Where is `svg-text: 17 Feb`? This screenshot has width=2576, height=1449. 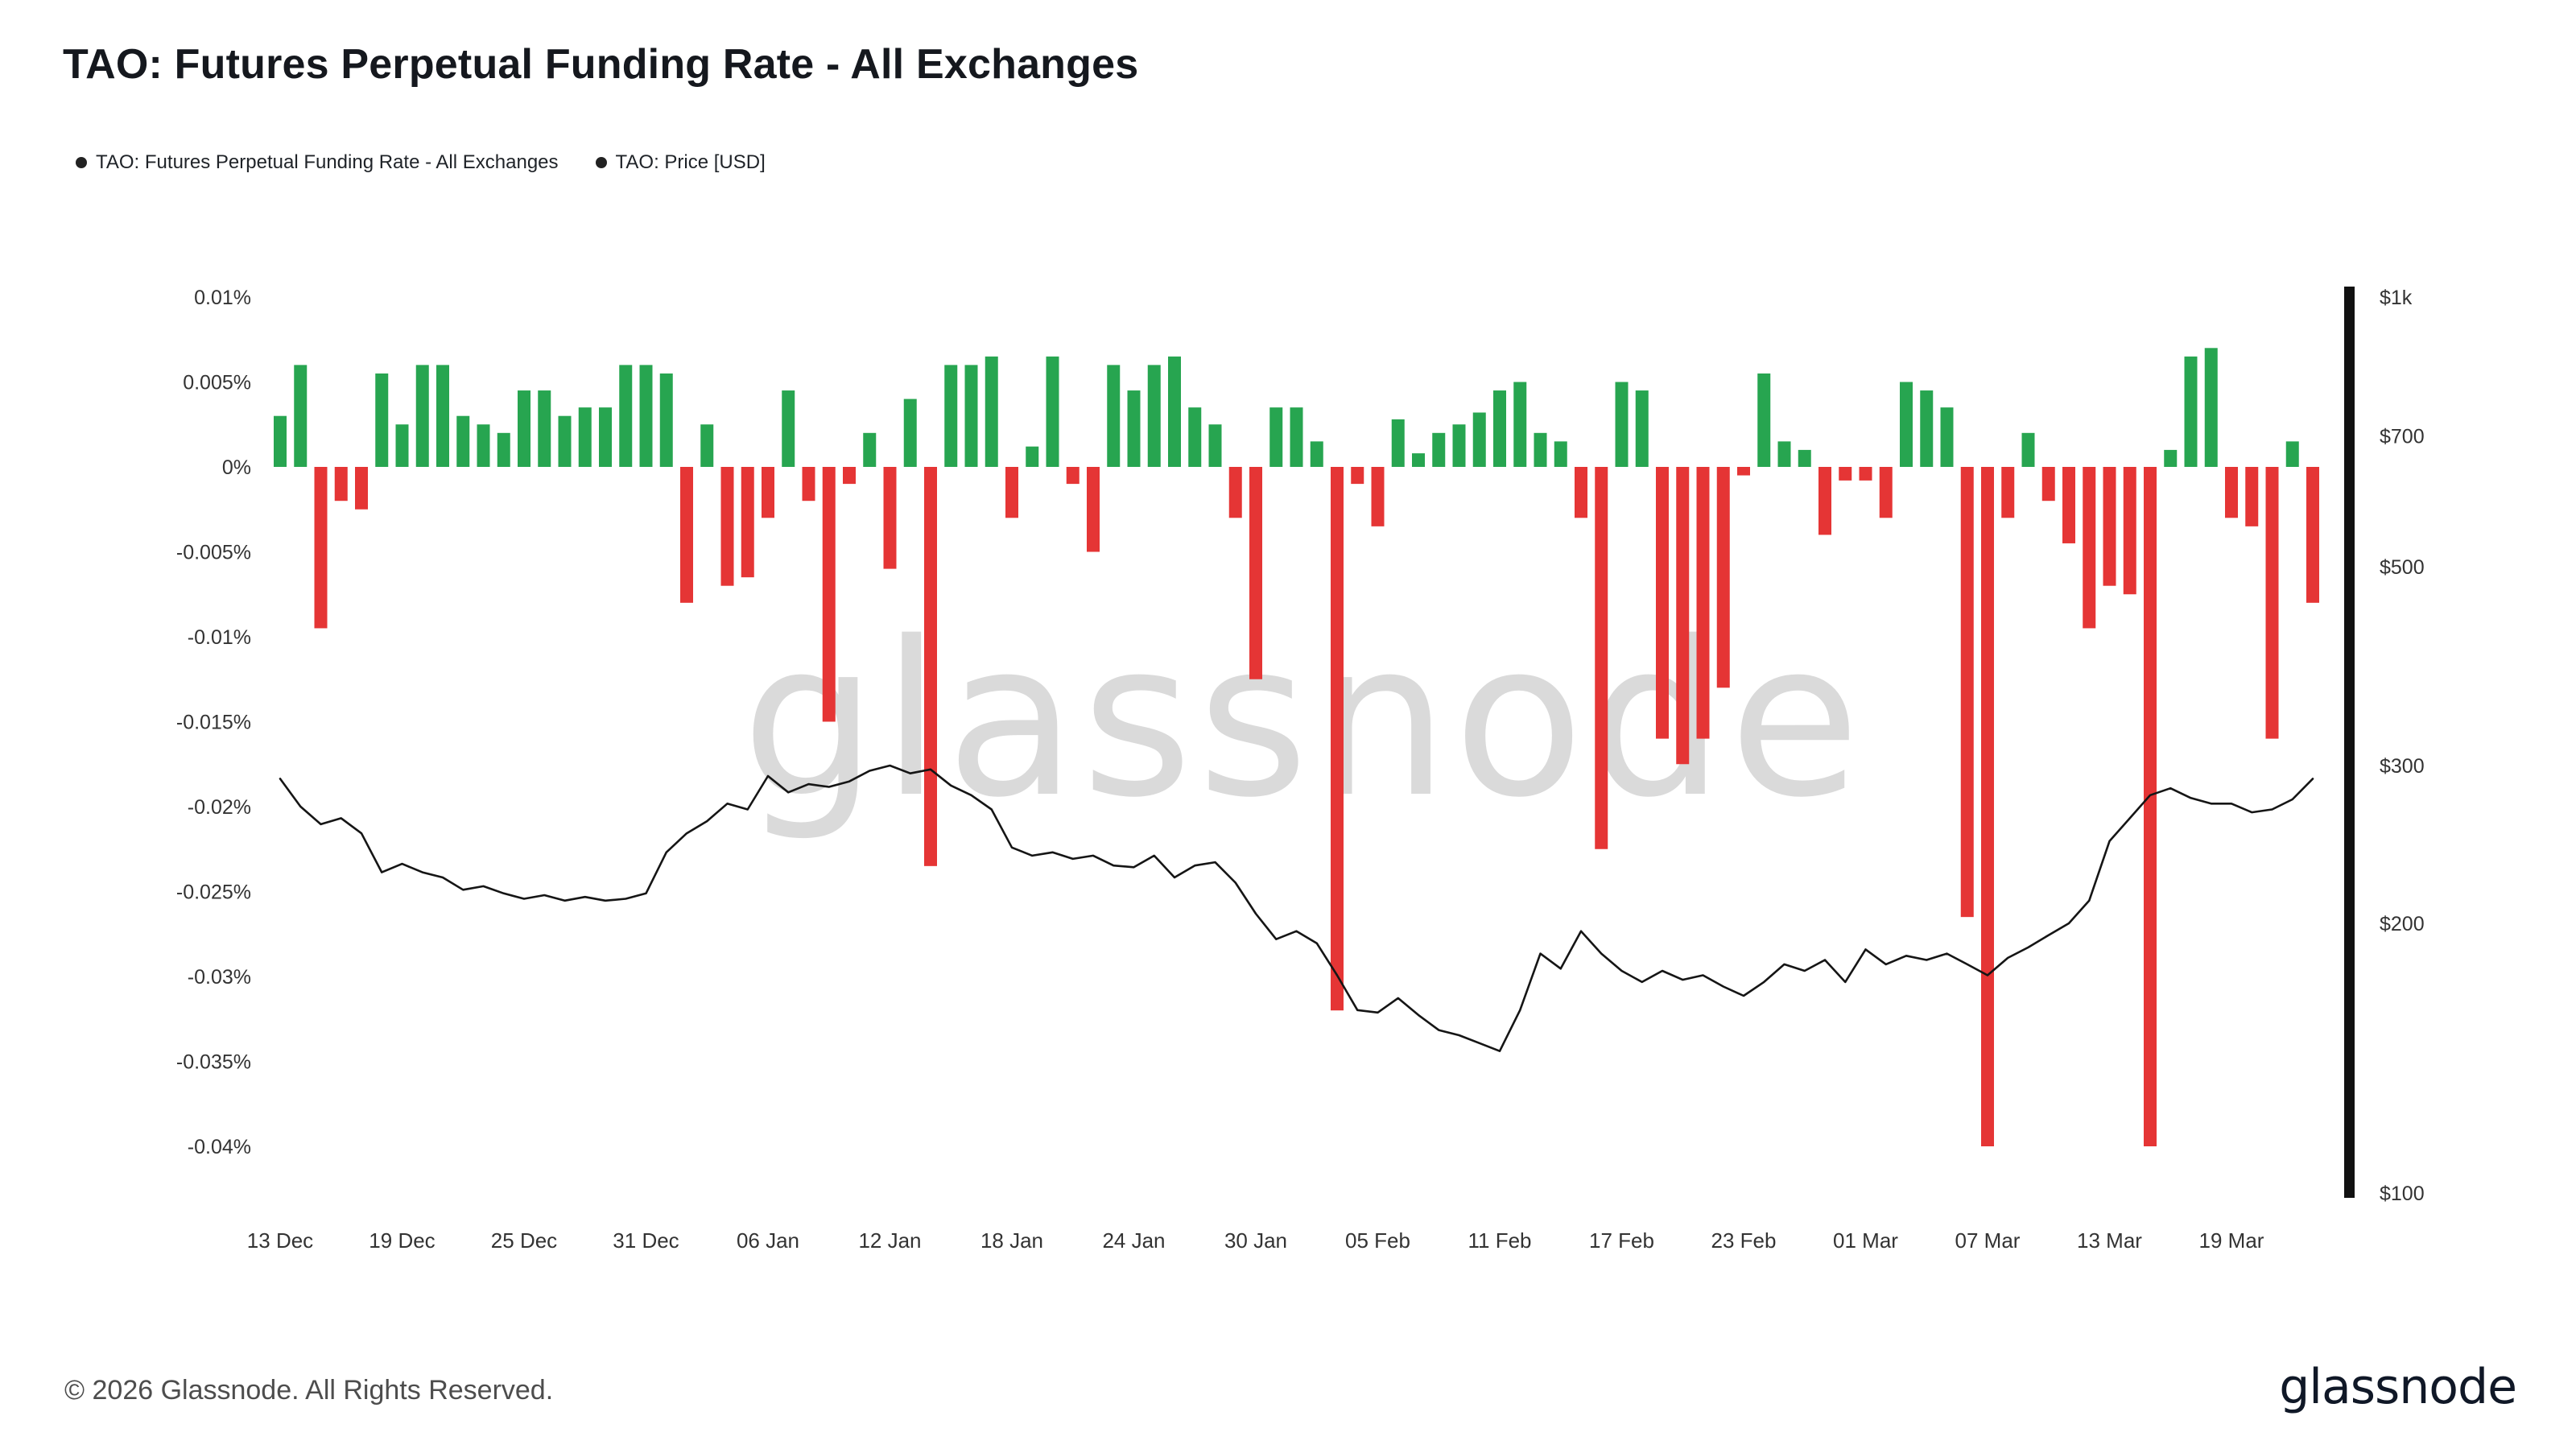
svg-text: 17 Feb is located at coordinates (1621, 1240).